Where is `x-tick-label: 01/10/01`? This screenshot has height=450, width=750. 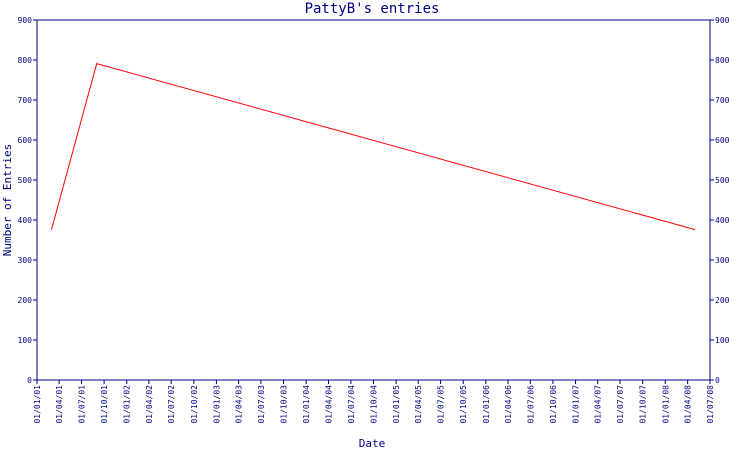 x-tick-label: 01/10/01 is located at coordinates (104, 404).